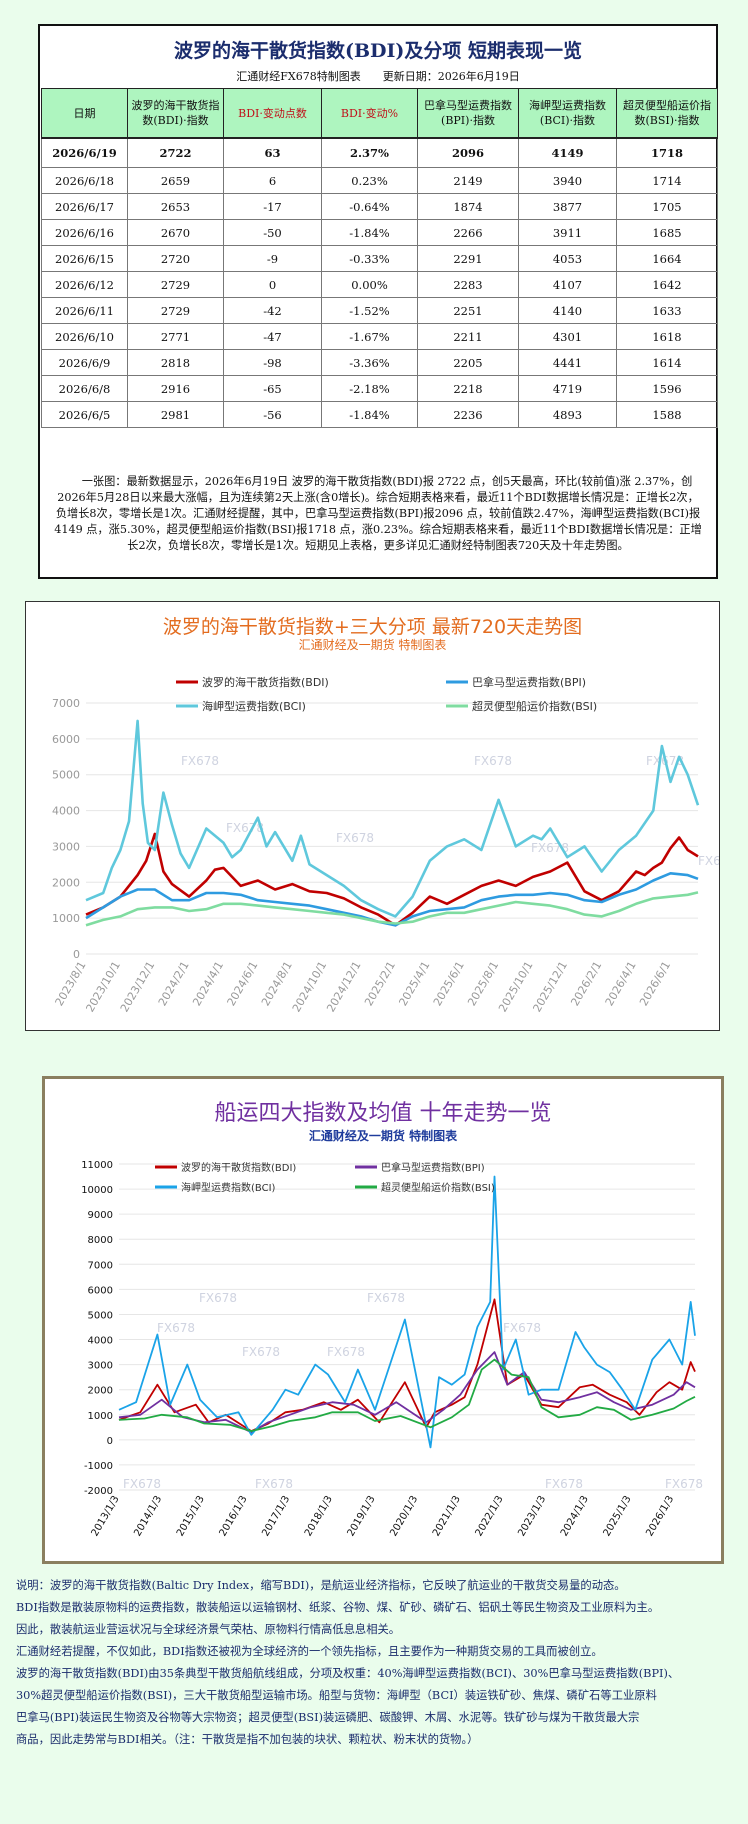  What do you see at coordinates (369, 180) in the screenshot?
I see `table-cell: 0.23%` at bounding box center [369, 180].